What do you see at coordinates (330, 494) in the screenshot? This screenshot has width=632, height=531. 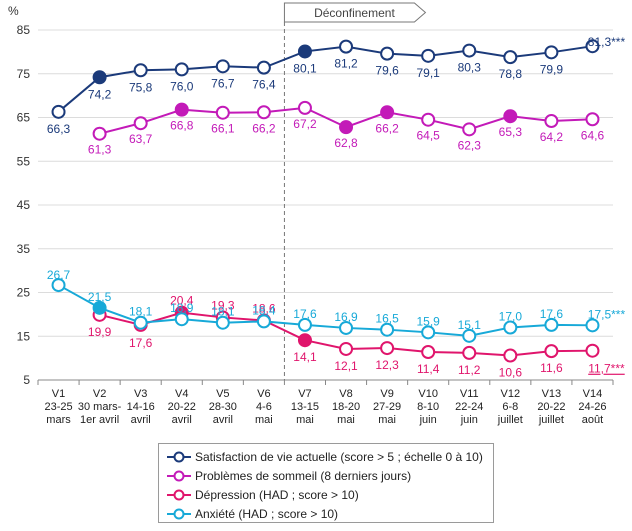 I see `legend-item-depression: Dépression (HAD ; score > 10)` at bounding box center [330, 494].